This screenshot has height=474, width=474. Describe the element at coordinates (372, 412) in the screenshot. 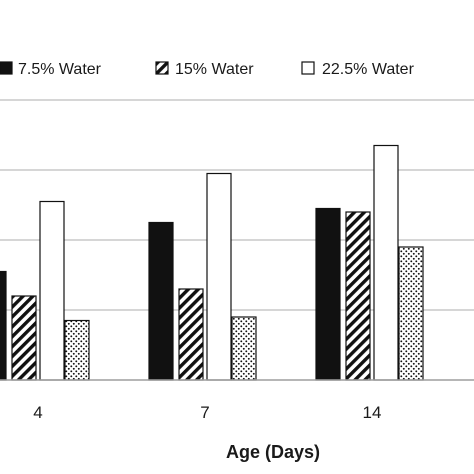

I see `x-tick-label: 14` at that location.